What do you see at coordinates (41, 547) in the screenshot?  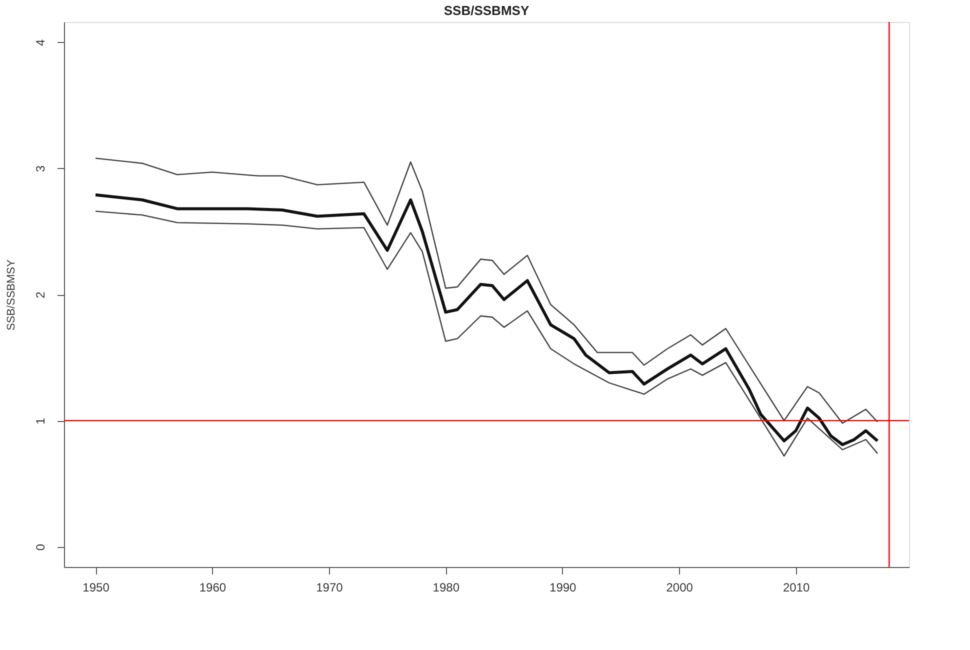 I see `y-tick-label: 0` at bounding box center [41, 547].